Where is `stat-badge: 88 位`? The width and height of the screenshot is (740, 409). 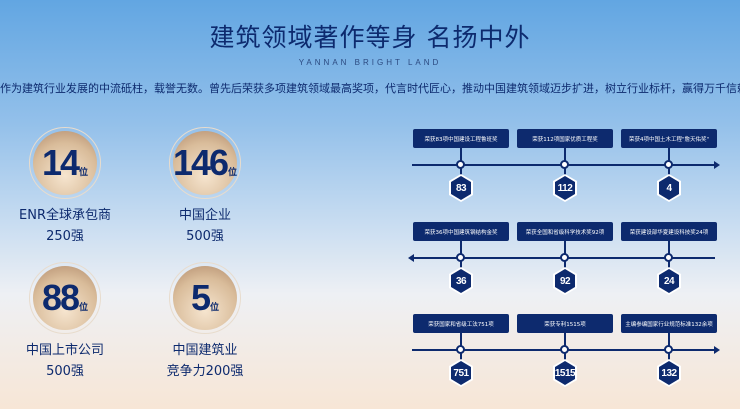 stat-badge: 88 位 is located at coordinates (65, 298).